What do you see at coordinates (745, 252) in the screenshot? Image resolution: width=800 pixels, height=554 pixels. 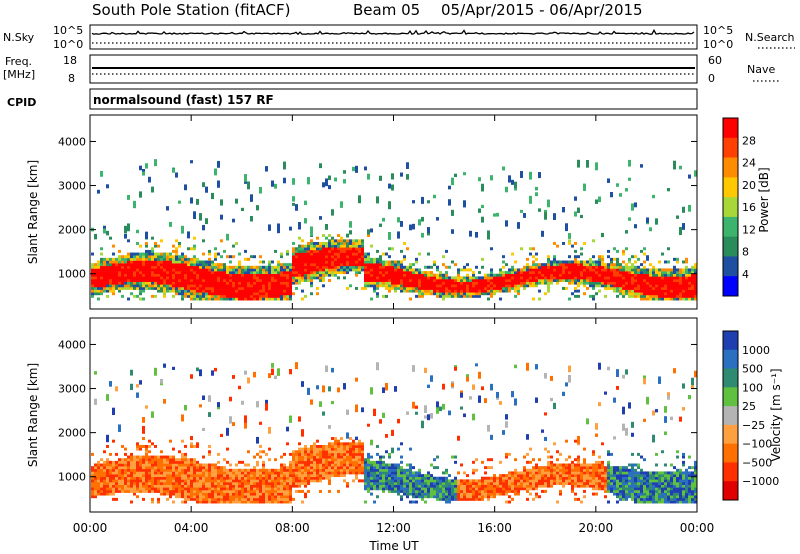 I see `colorbar-tick-label: 8` at bounding box center [745, 252].